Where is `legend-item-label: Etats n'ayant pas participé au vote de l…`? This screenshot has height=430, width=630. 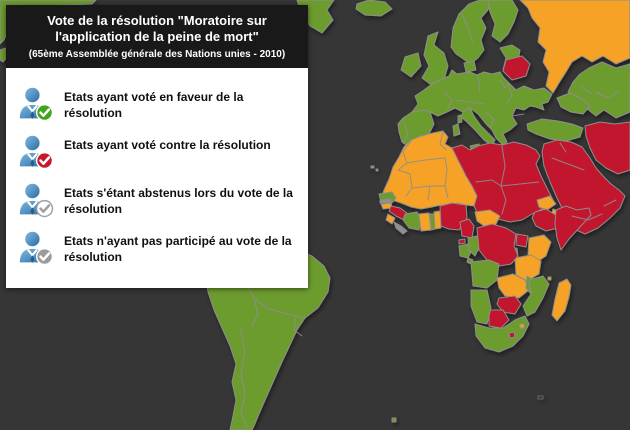
legend-item-label: Etats n'ayant pas participé au vote de l… is located at coordinates (178, 248).